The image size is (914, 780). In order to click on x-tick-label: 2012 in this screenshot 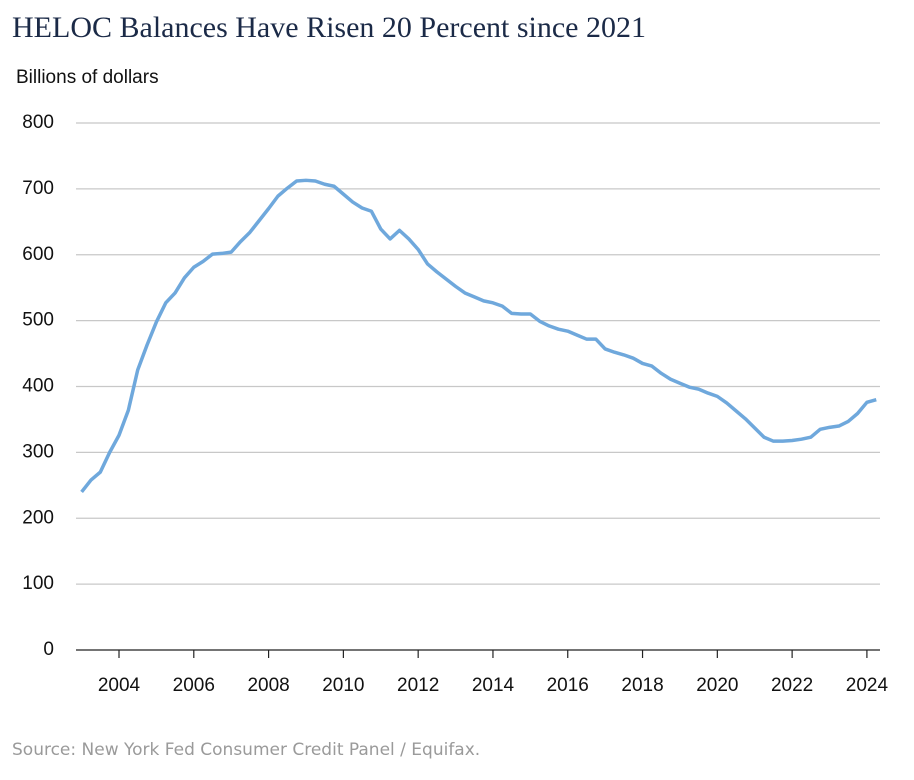, I will do `click(418, 685)`.